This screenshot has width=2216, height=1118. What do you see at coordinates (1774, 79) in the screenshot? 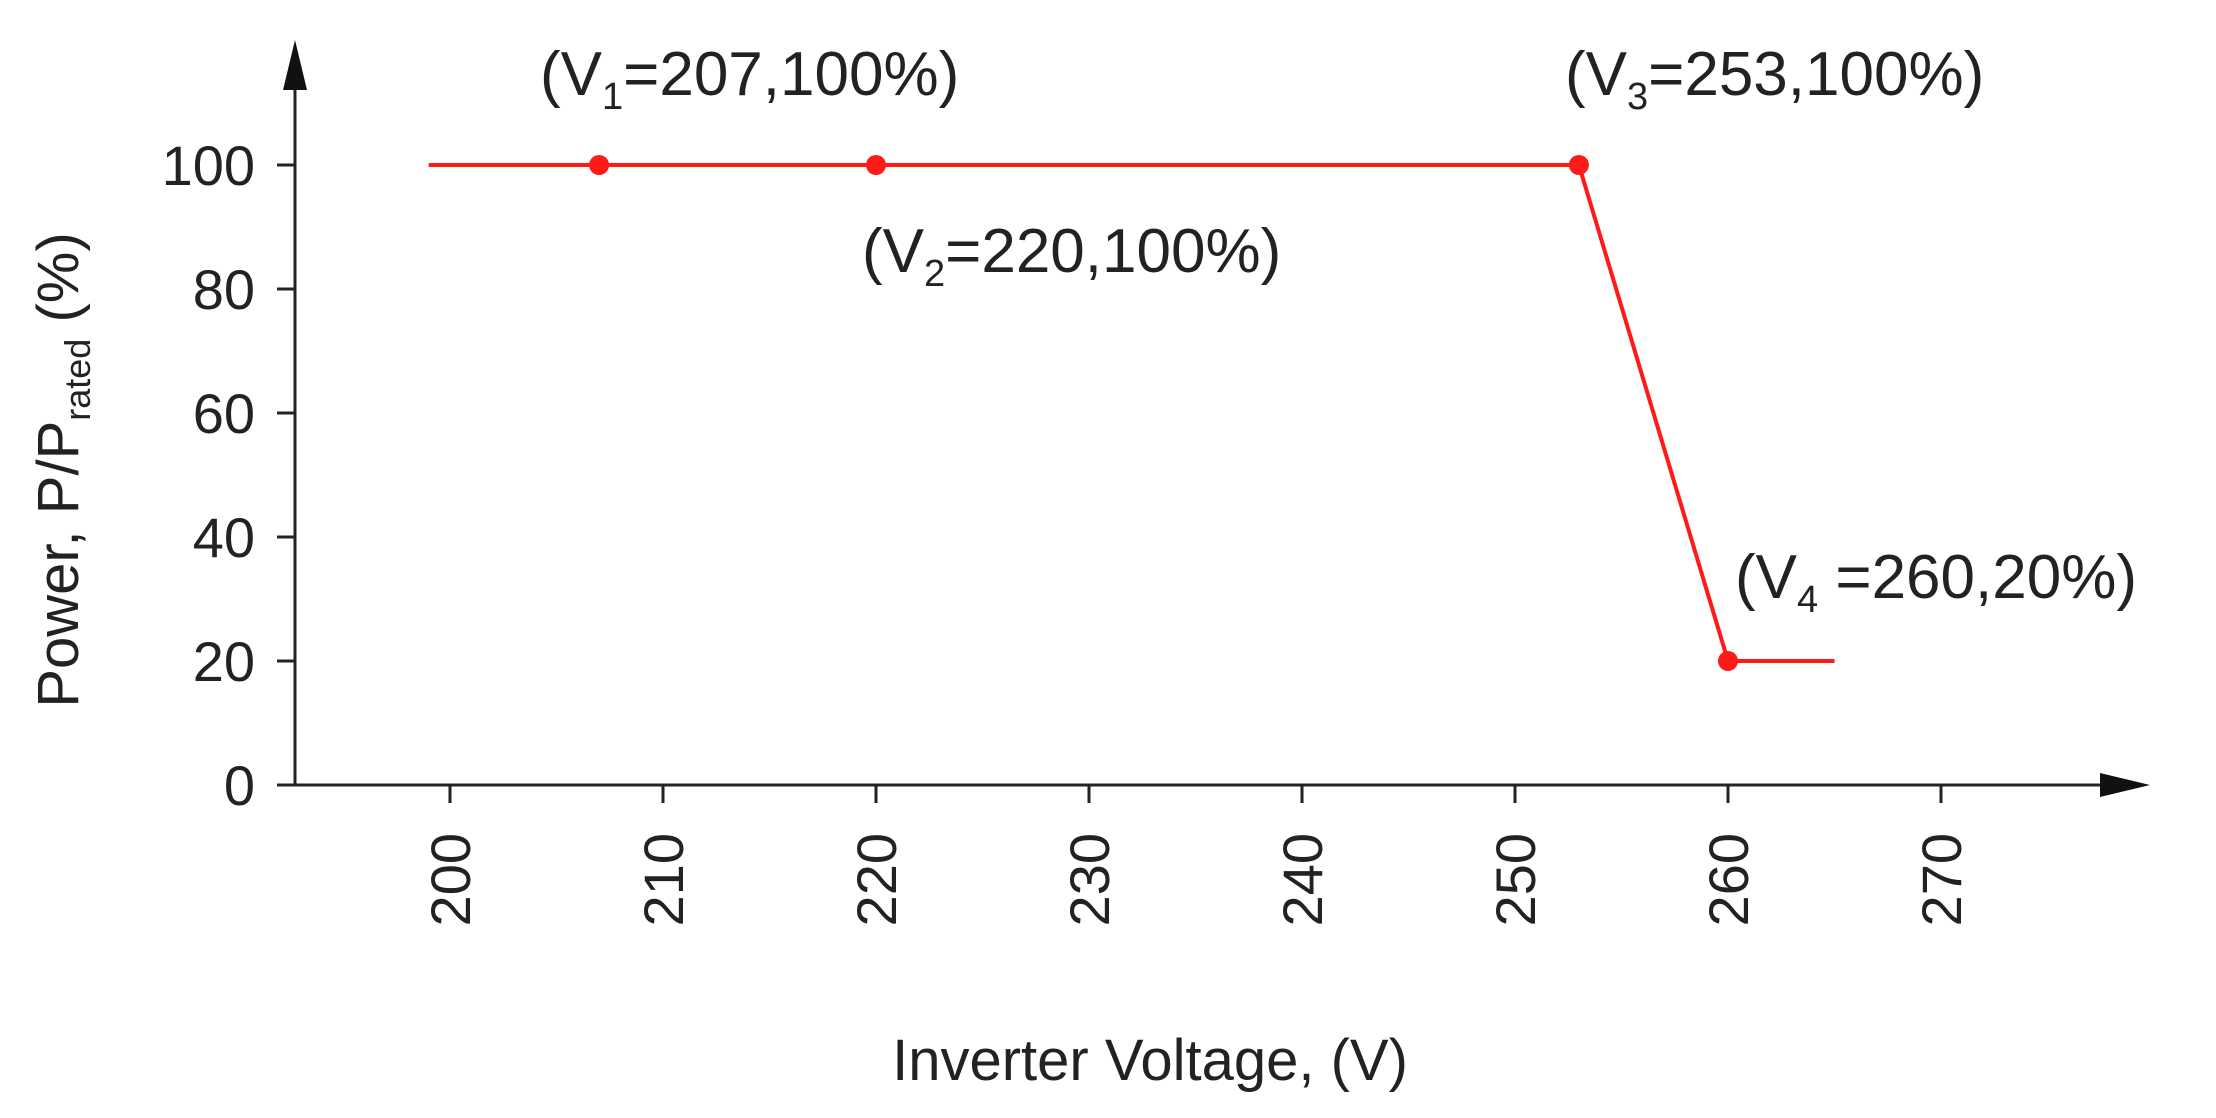
I see `point-annotation: (V3=253,100%)` at bounding box center [1774, 79].